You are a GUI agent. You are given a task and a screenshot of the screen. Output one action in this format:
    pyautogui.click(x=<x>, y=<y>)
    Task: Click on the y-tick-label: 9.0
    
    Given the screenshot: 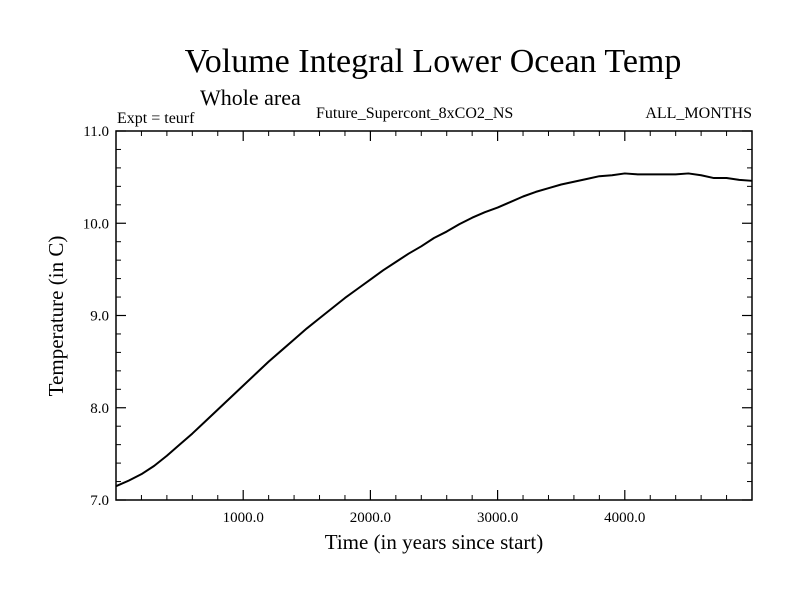 What is the action you would take?
    pyautogui.click(x=99, y=317)
    